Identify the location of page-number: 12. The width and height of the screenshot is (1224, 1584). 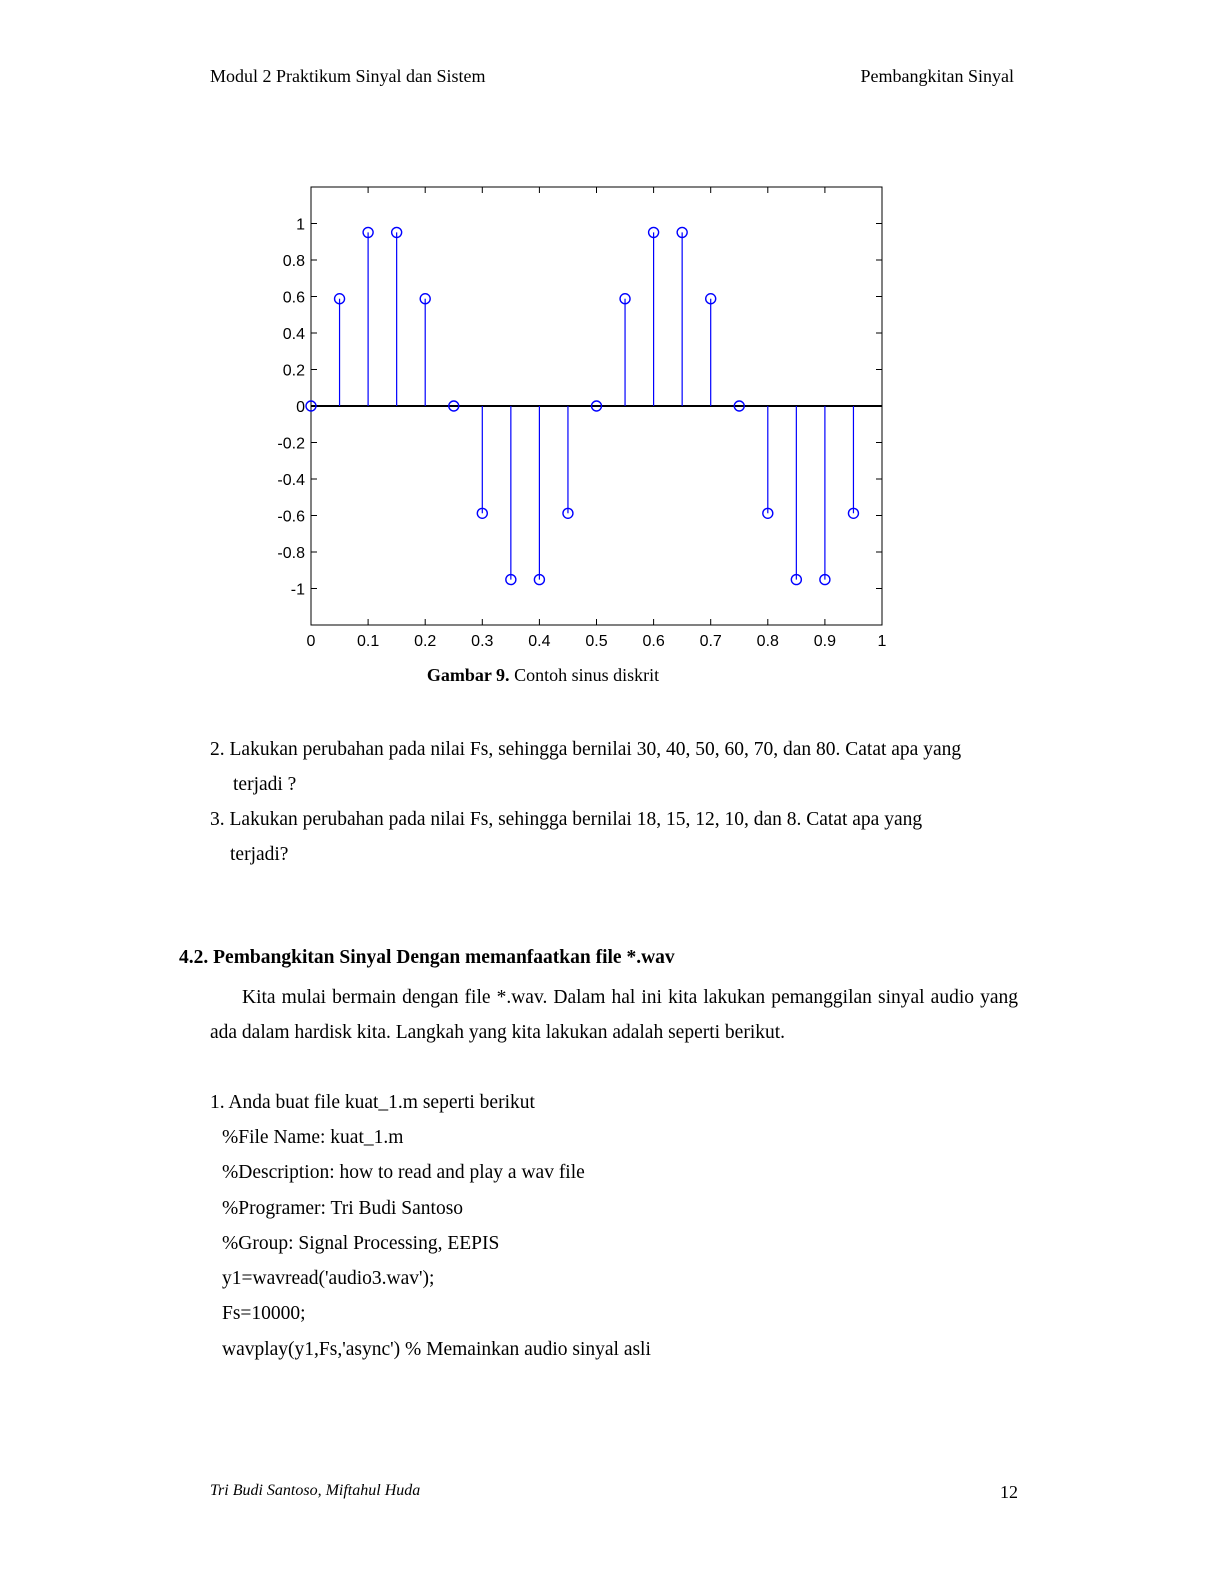
(1009, 1492).